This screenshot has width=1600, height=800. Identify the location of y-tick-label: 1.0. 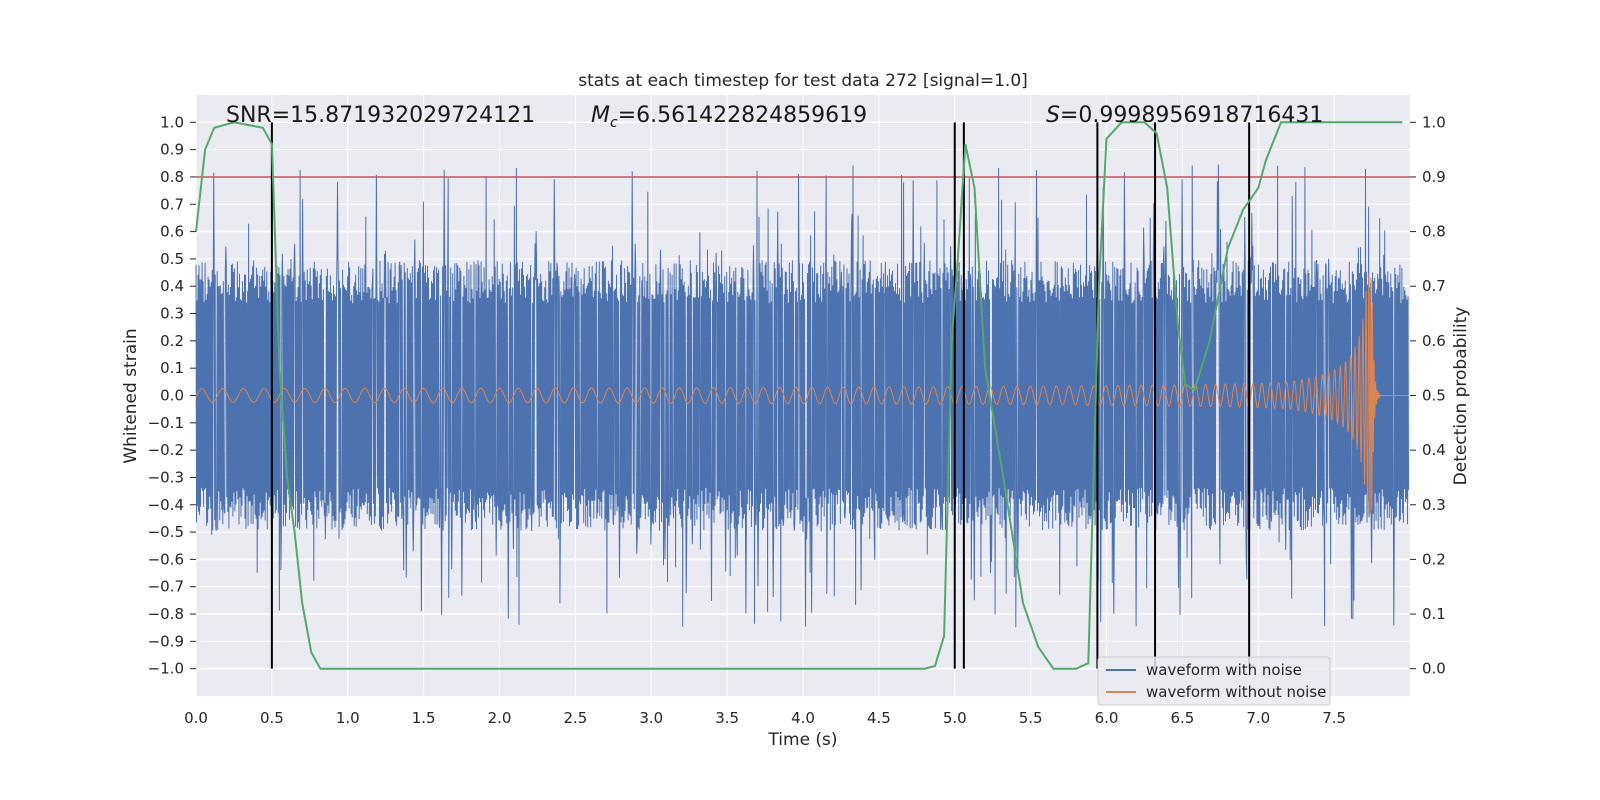
(172, 122).